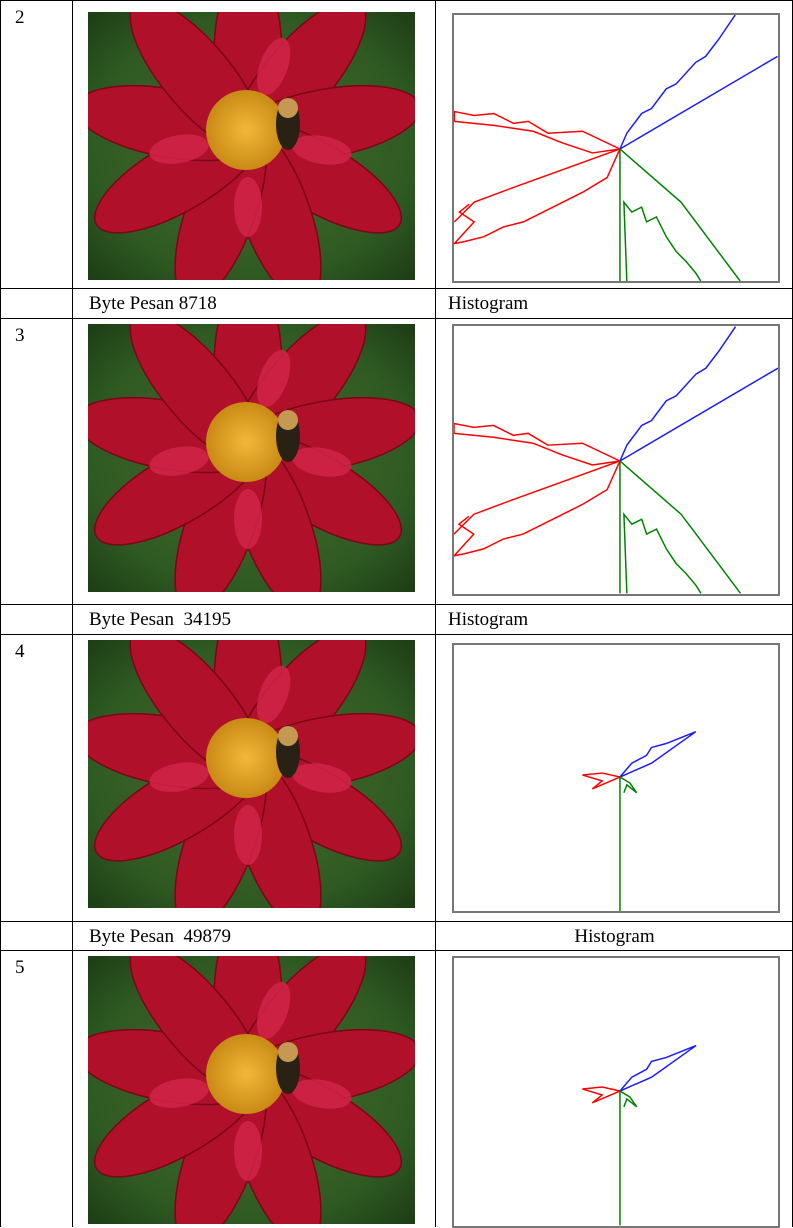 This screenshot has height=1228, width=793. Describe the element at coordinates (253, 619) in the screenshot. I see `caption: Byte Pesan 34195` at that location.